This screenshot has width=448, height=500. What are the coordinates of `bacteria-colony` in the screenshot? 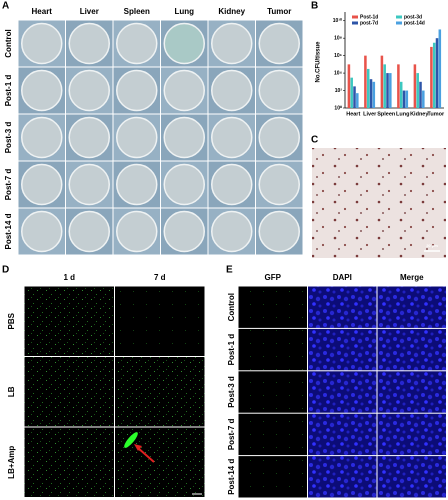 It's located at (131, 440).